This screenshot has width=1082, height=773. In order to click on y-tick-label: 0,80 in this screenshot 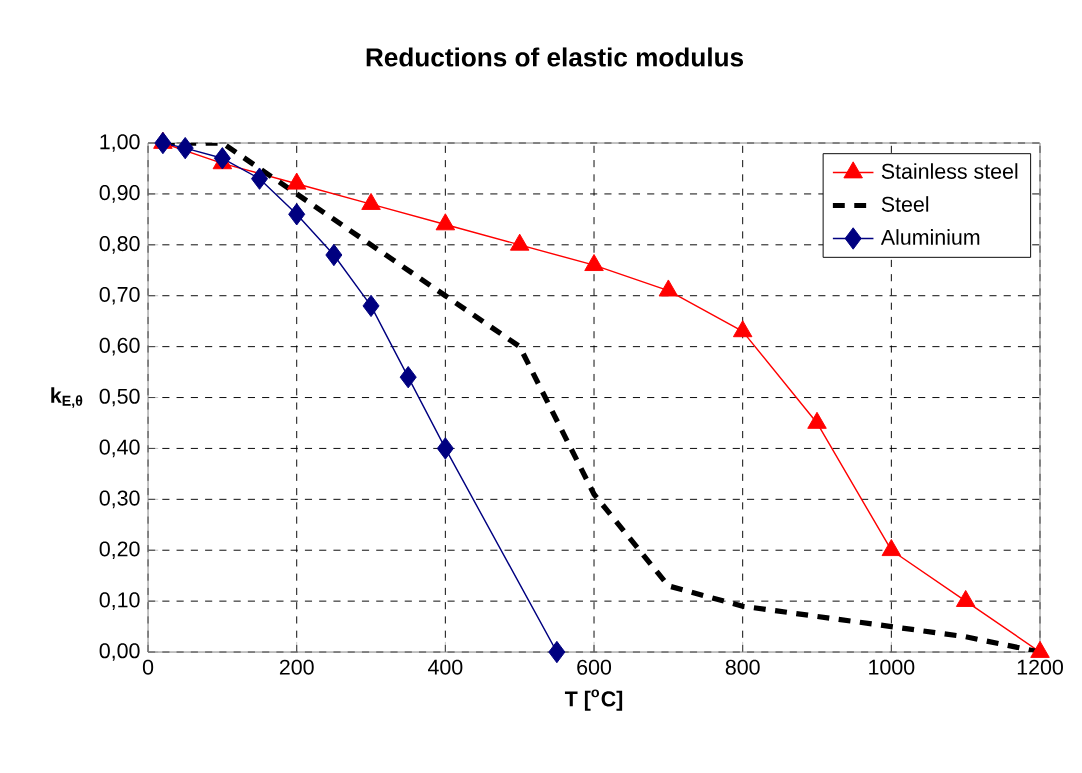, I will do `click(119, 244)`.